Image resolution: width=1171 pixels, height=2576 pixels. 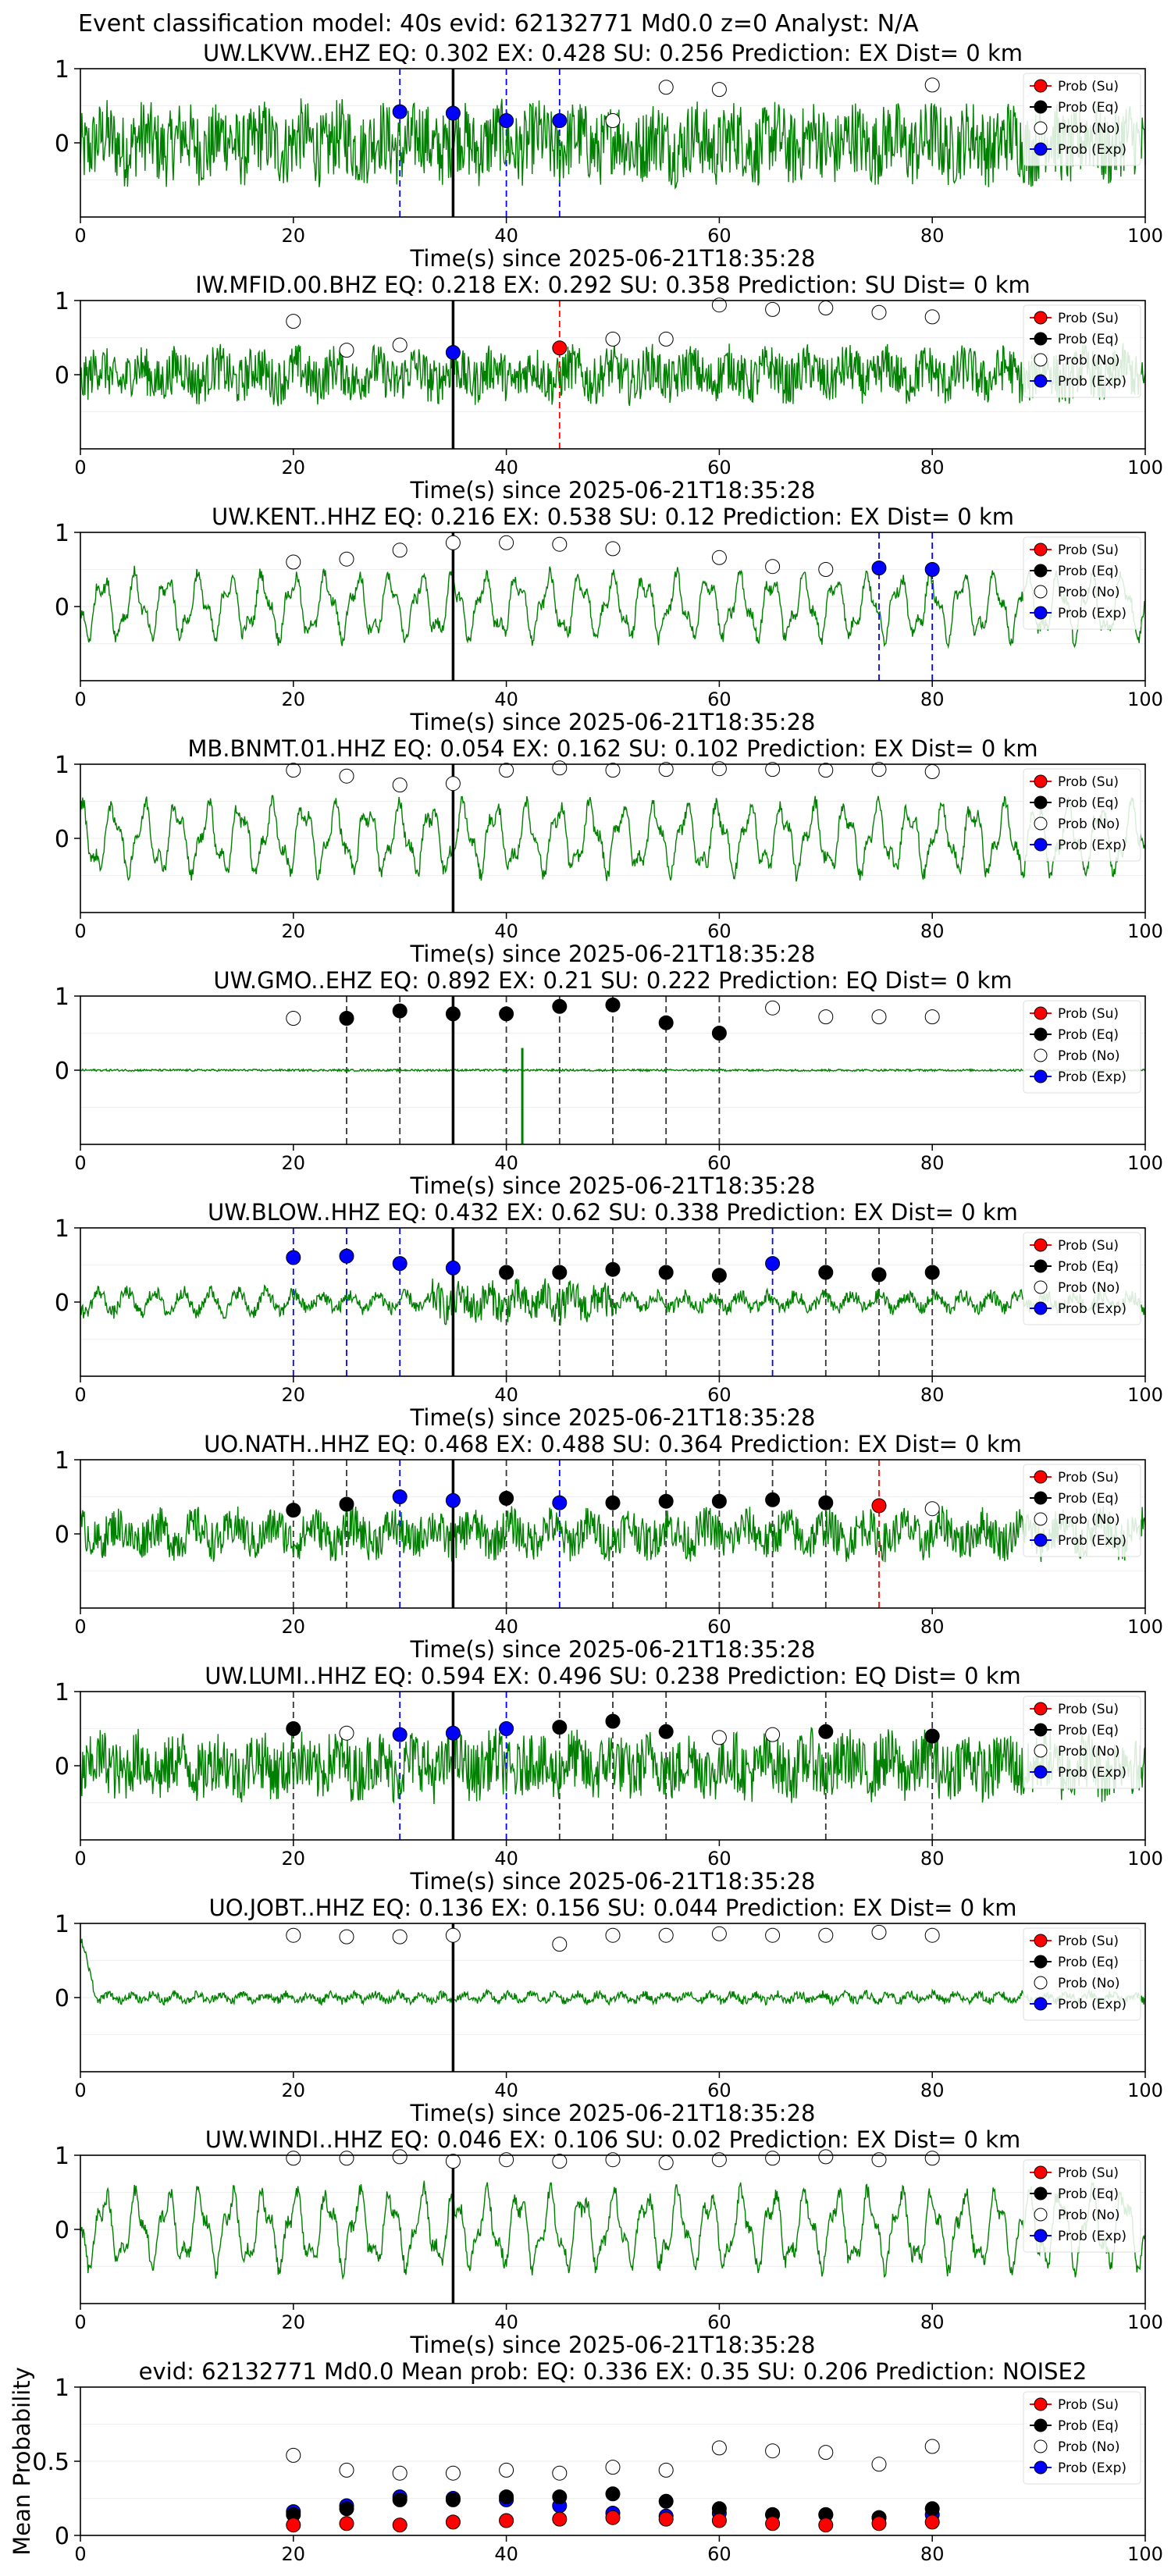 I want to click on mean-point-eq, so click(x=560, y=2497).